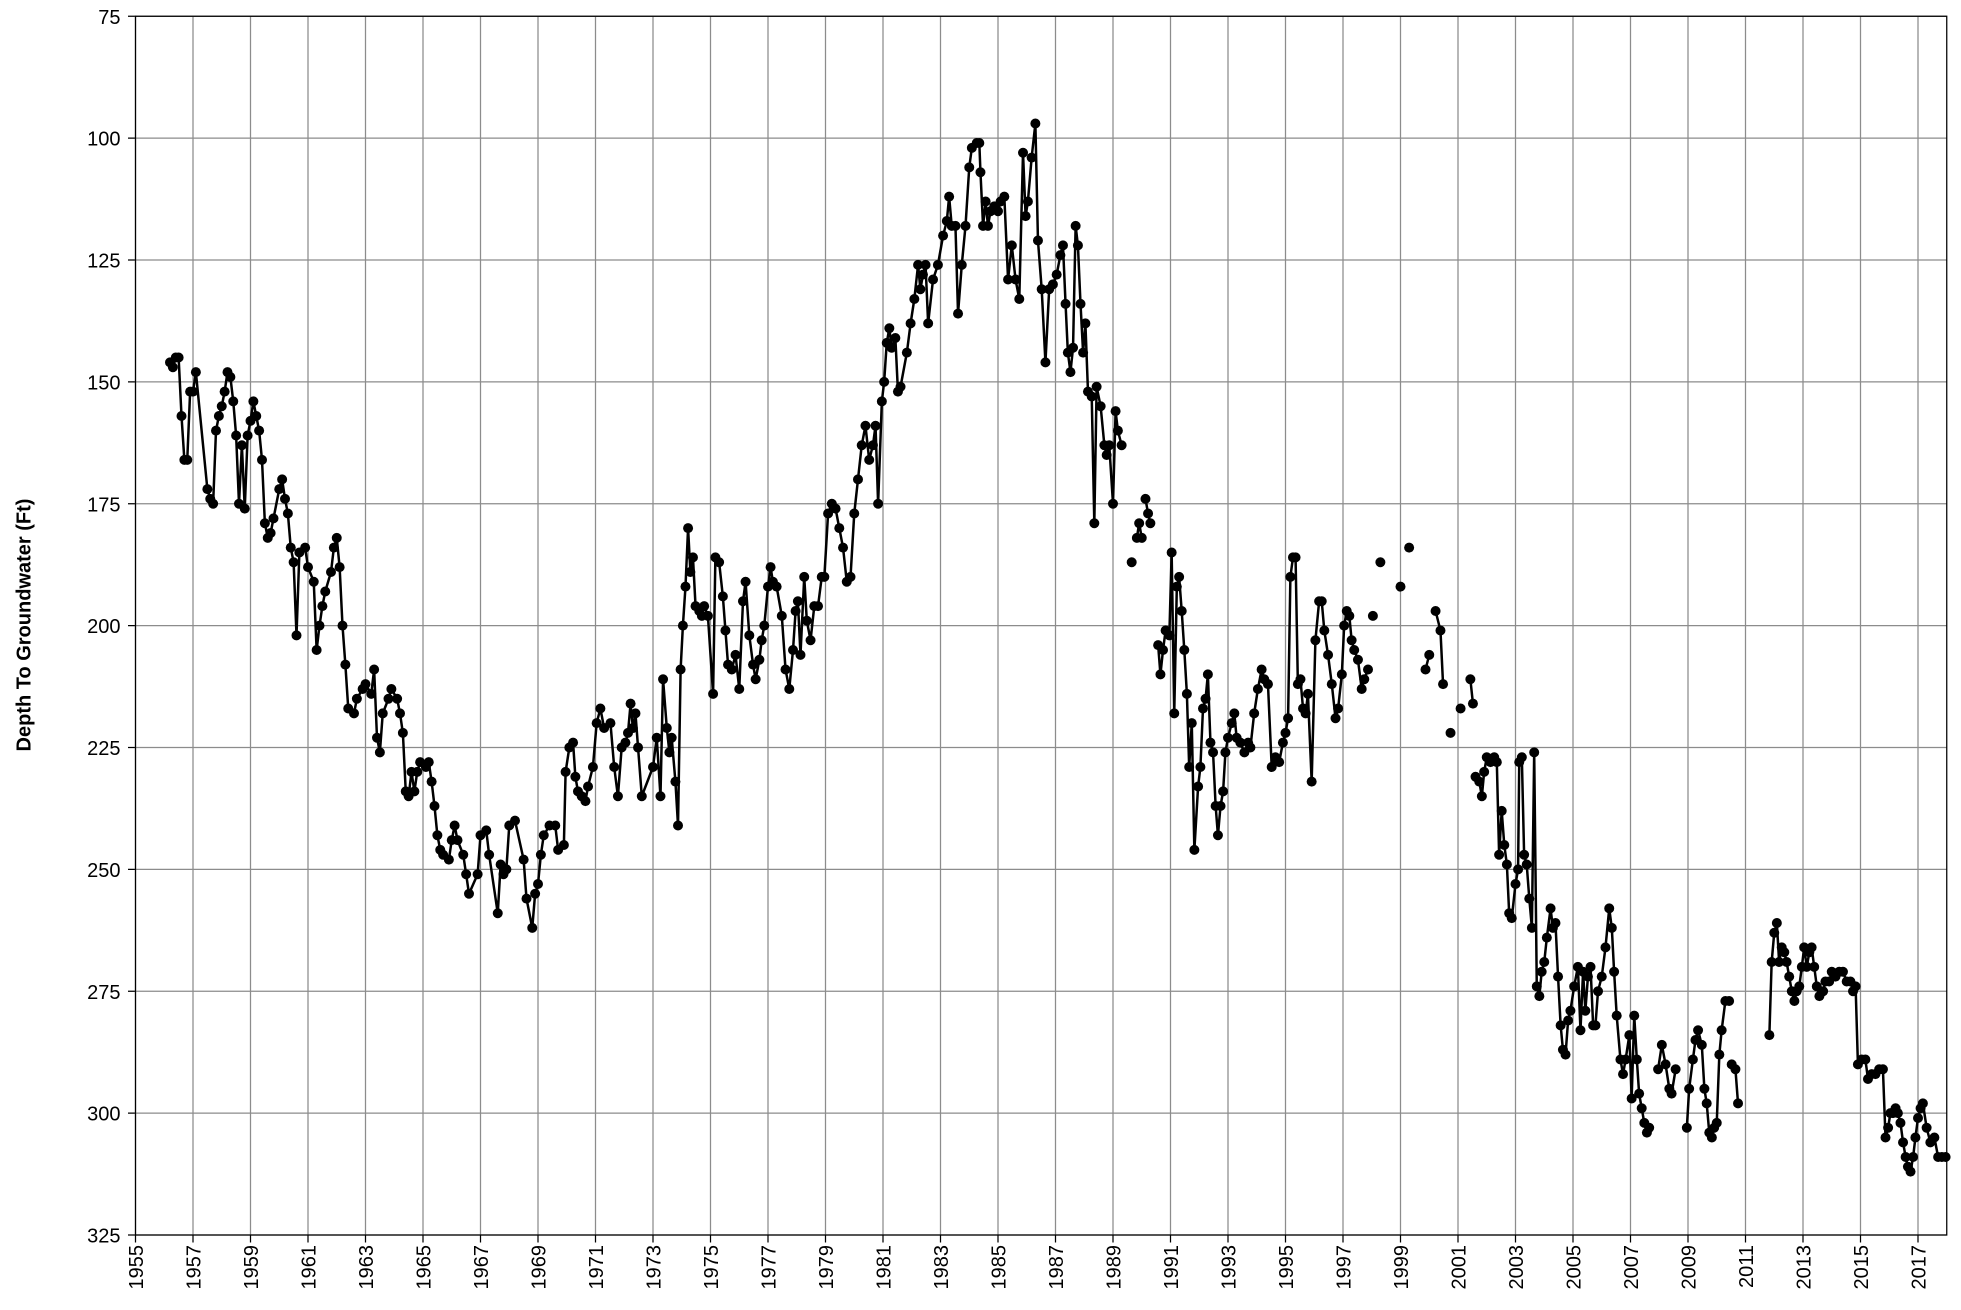 This screenshot has height=1310, width=1961. I want to click on x-tick-label: 1979, so click(827, 1267).